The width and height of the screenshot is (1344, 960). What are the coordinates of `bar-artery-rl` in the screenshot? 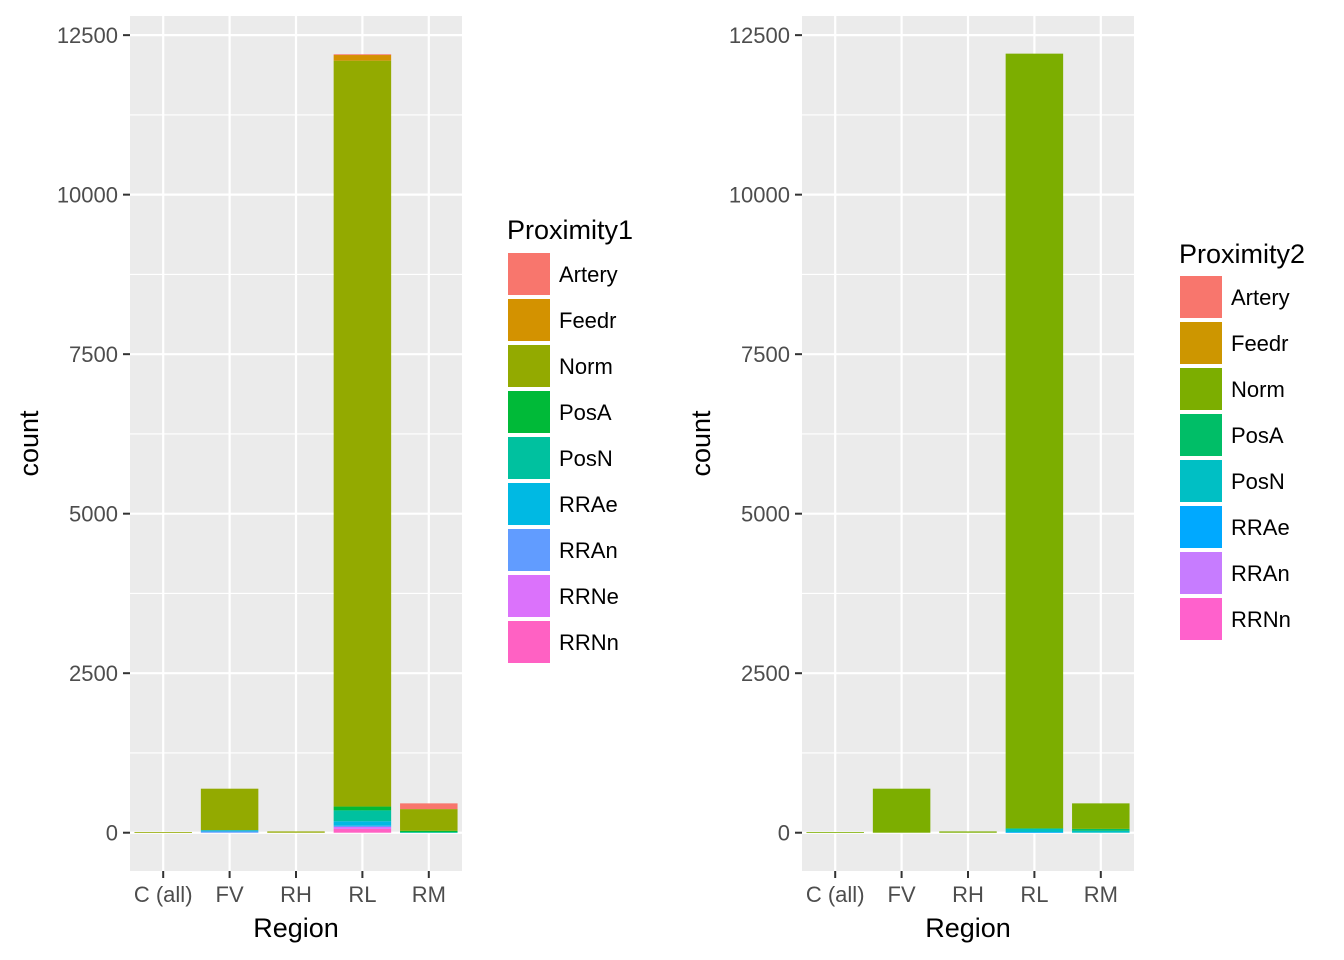 It's located at (362, 55).